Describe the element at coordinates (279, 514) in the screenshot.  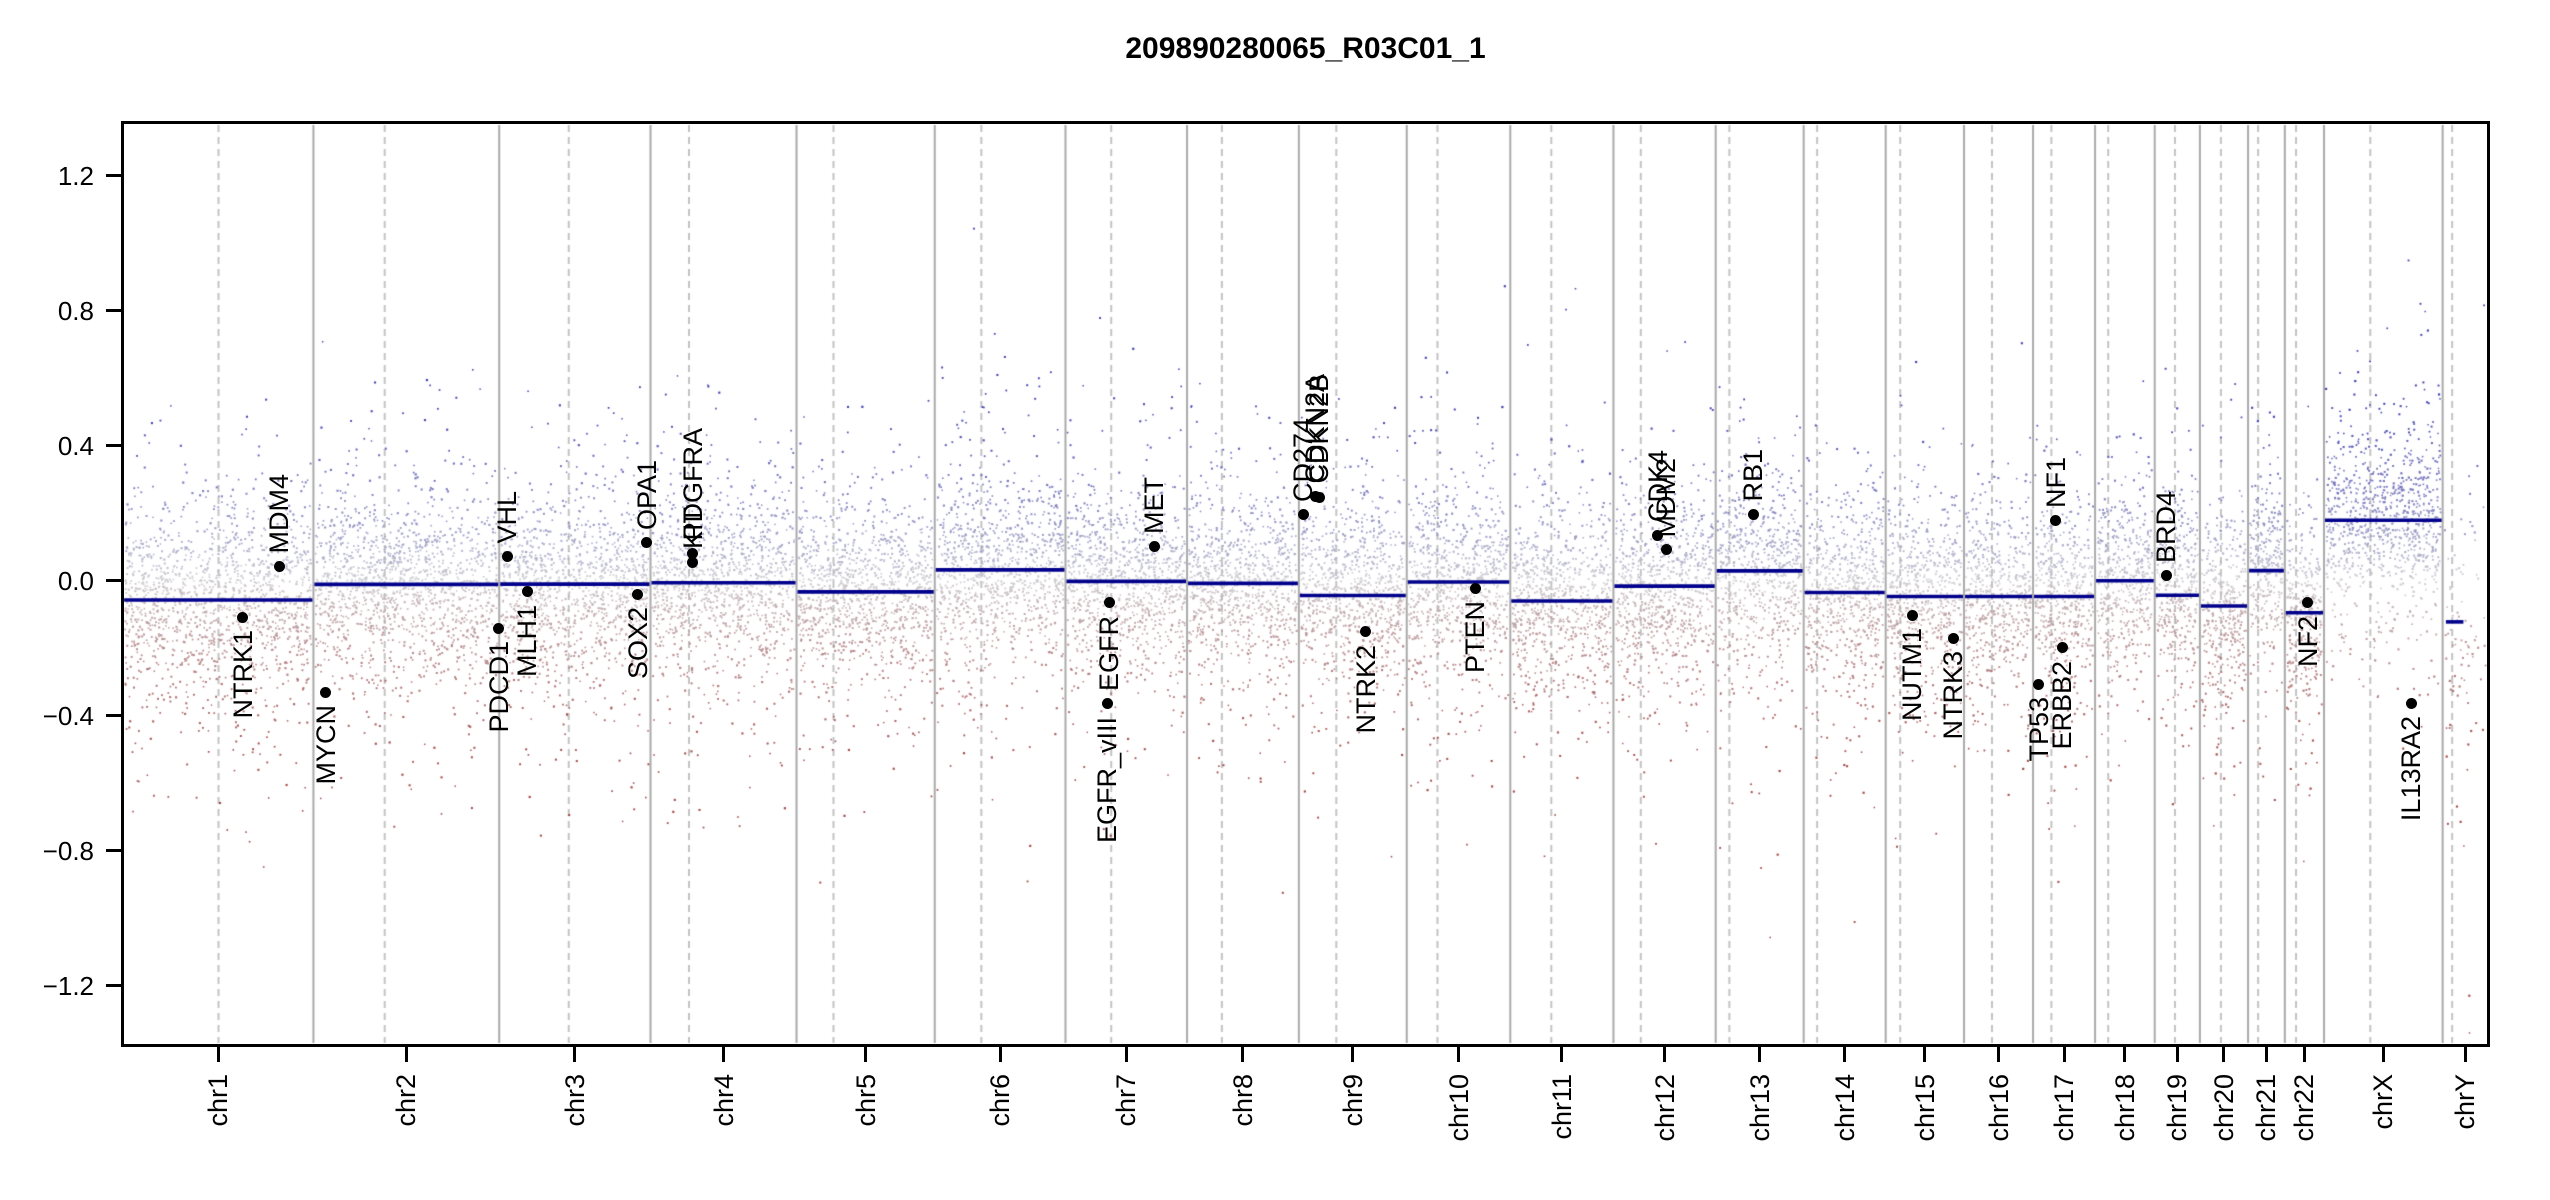
I see `gene-label-MDM4: MDM4` at that location.